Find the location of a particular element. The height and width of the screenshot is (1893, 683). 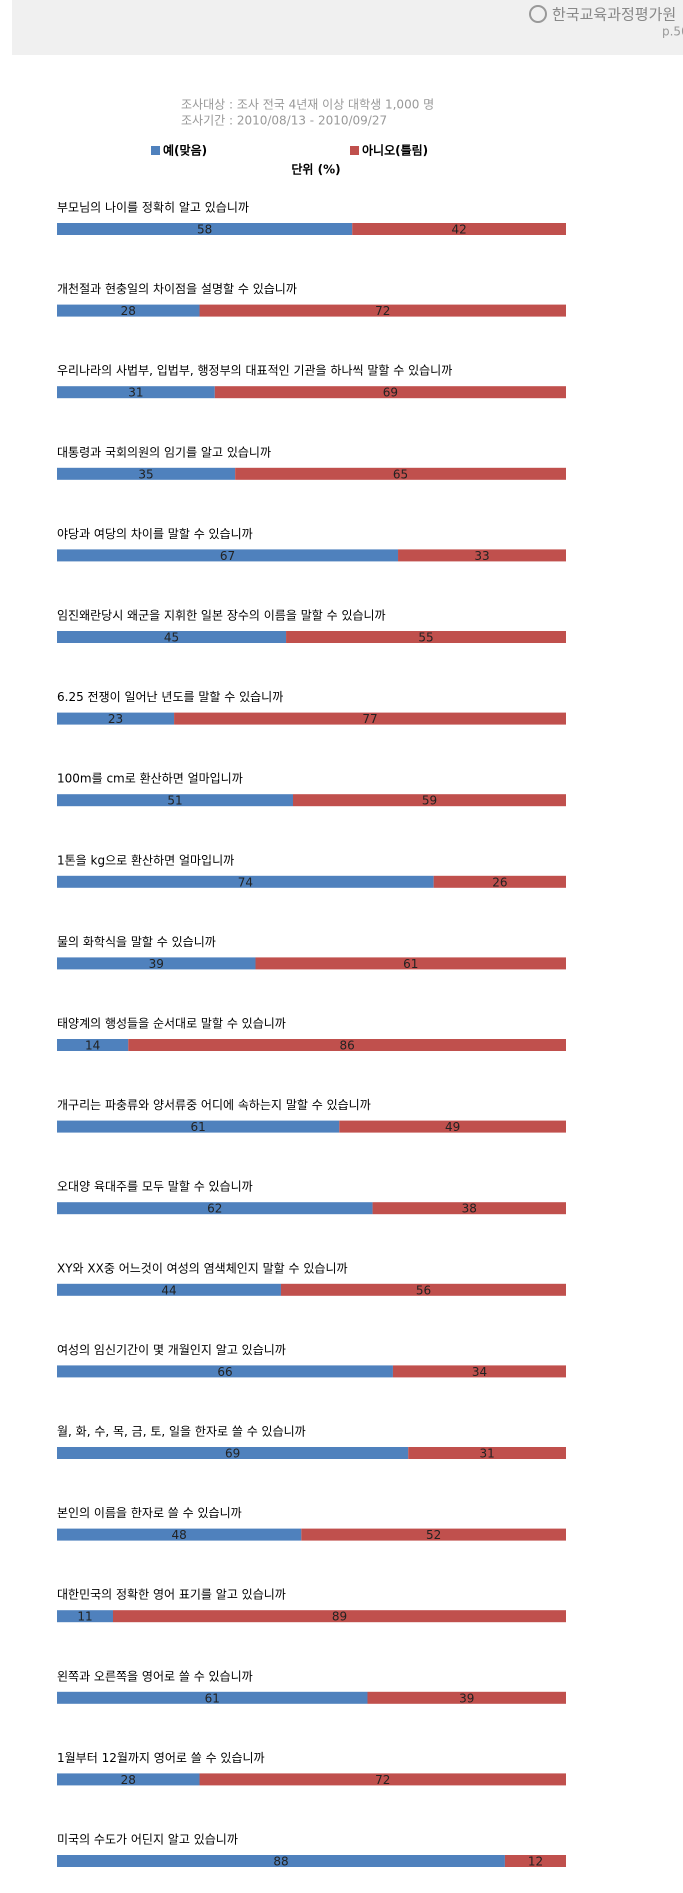

value-label: 49 is located at coordinates (452, 1127).